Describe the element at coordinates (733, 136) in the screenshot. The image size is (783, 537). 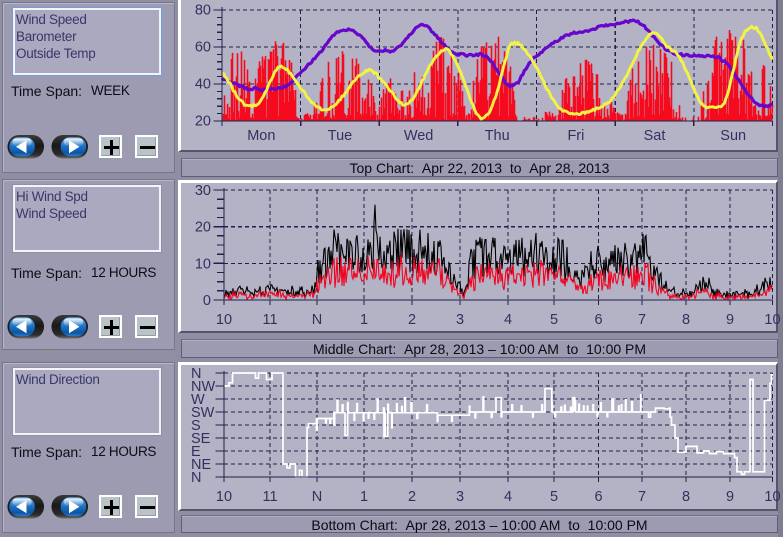
I see `svg-text: Sun` at that location.